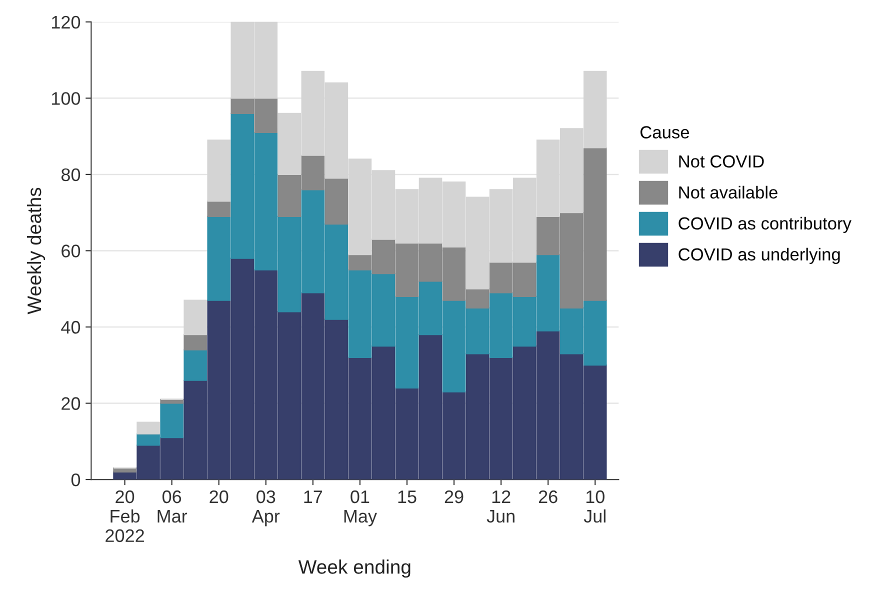 The height and width of the screenshot is (592, 894). What do you see at coordinates (765, 225) in the screenshot?
I see `legend-label: COVID as contributory` at bounding box center [765, 225].